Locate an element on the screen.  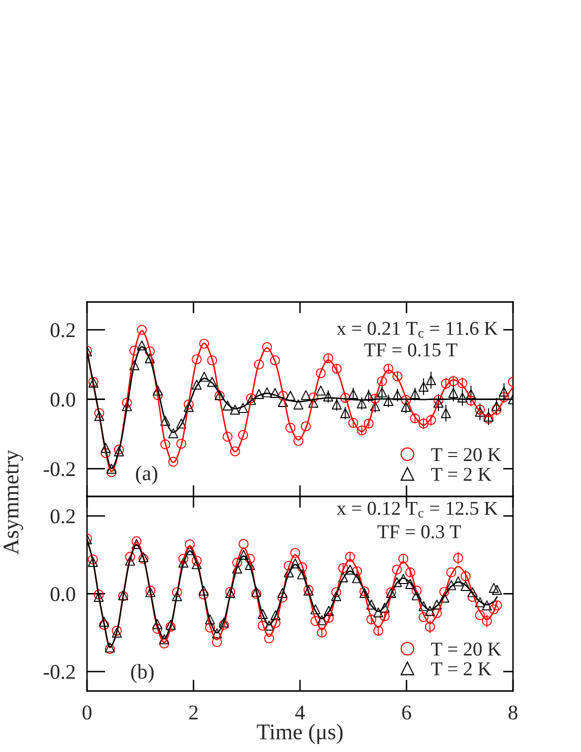
x-tick-label: 0 is located at coordinates (87, 712).